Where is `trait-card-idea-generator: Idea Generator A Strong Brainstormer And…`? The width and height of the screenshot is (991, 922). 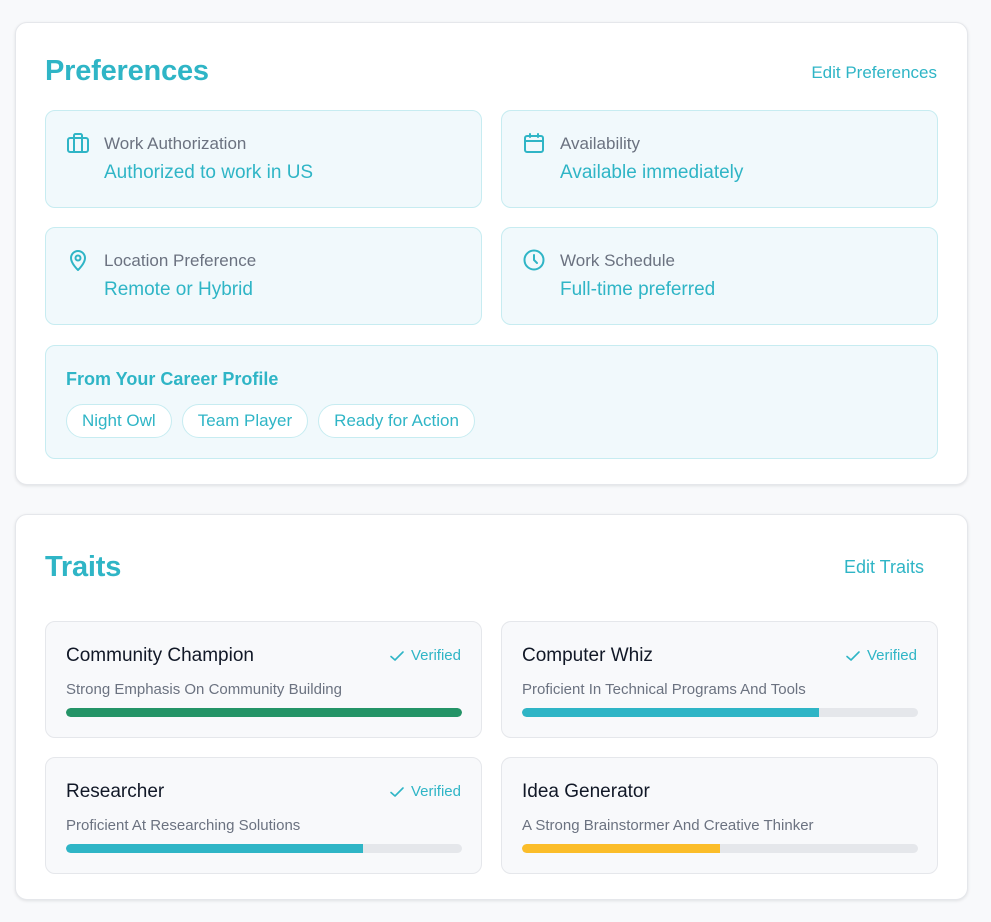
trait-card-idea-generator: Idea Generator A Strong Brainstormer And… is located at coordinates (719, 815).